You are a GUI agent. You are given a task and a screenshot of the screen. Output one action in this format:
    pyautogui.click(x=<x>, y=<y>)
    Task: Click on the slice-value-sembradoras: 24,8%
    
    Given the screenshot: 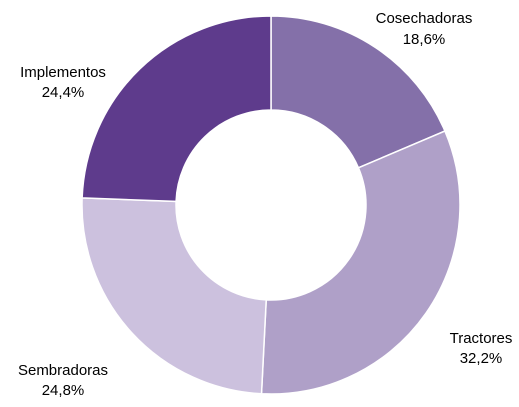 What is the action you would take?
    pyautogui.click(x=63, y=390)
    